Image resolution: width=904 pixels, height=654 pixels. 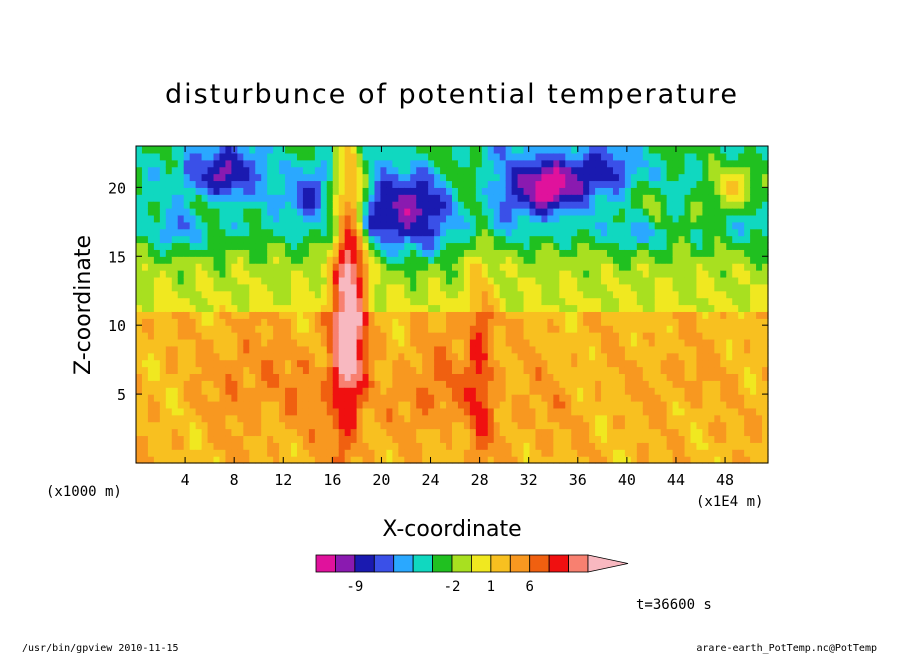 What do you see at coordinates (729, 502) in the screenshot?
I see `x-scale-label: (x1E4 m)` at bounding box center [729, 502].